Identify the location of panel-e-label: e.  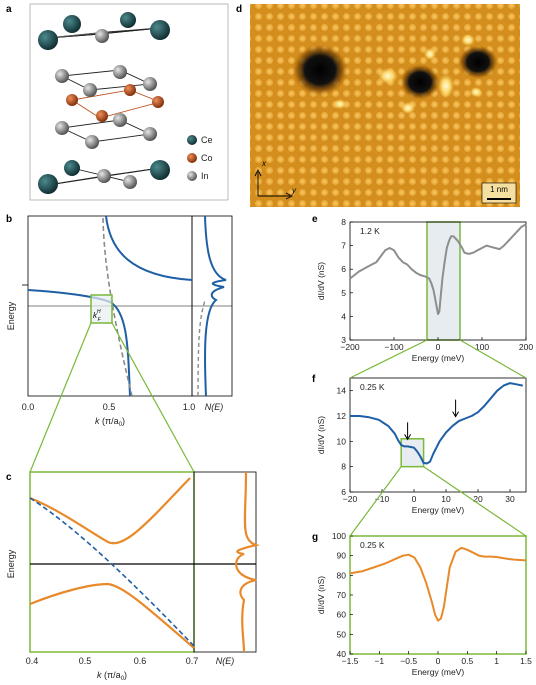
(315, 219).